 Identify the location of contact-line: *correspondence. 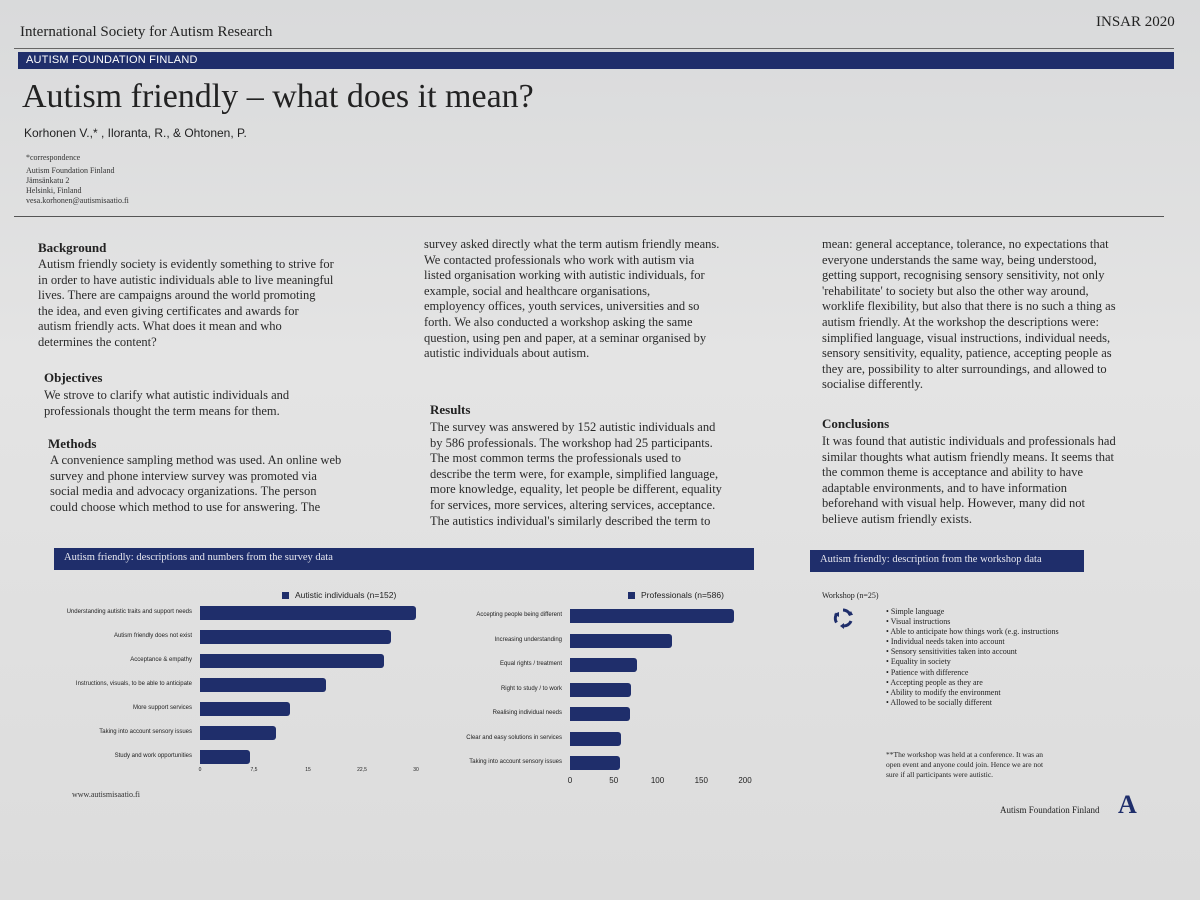
(53, 157).